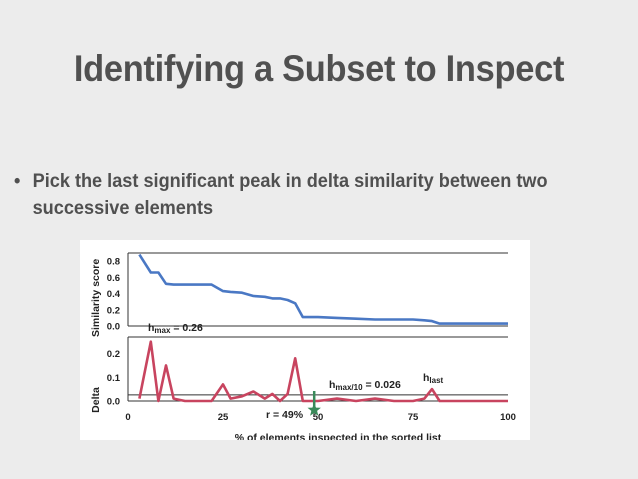 Image resolution: width=638 pixels, height=479 pixels. Describe the element at coordinates (113, 278) in the screenshot. I see `y-tick-label: 0.6` at that location.